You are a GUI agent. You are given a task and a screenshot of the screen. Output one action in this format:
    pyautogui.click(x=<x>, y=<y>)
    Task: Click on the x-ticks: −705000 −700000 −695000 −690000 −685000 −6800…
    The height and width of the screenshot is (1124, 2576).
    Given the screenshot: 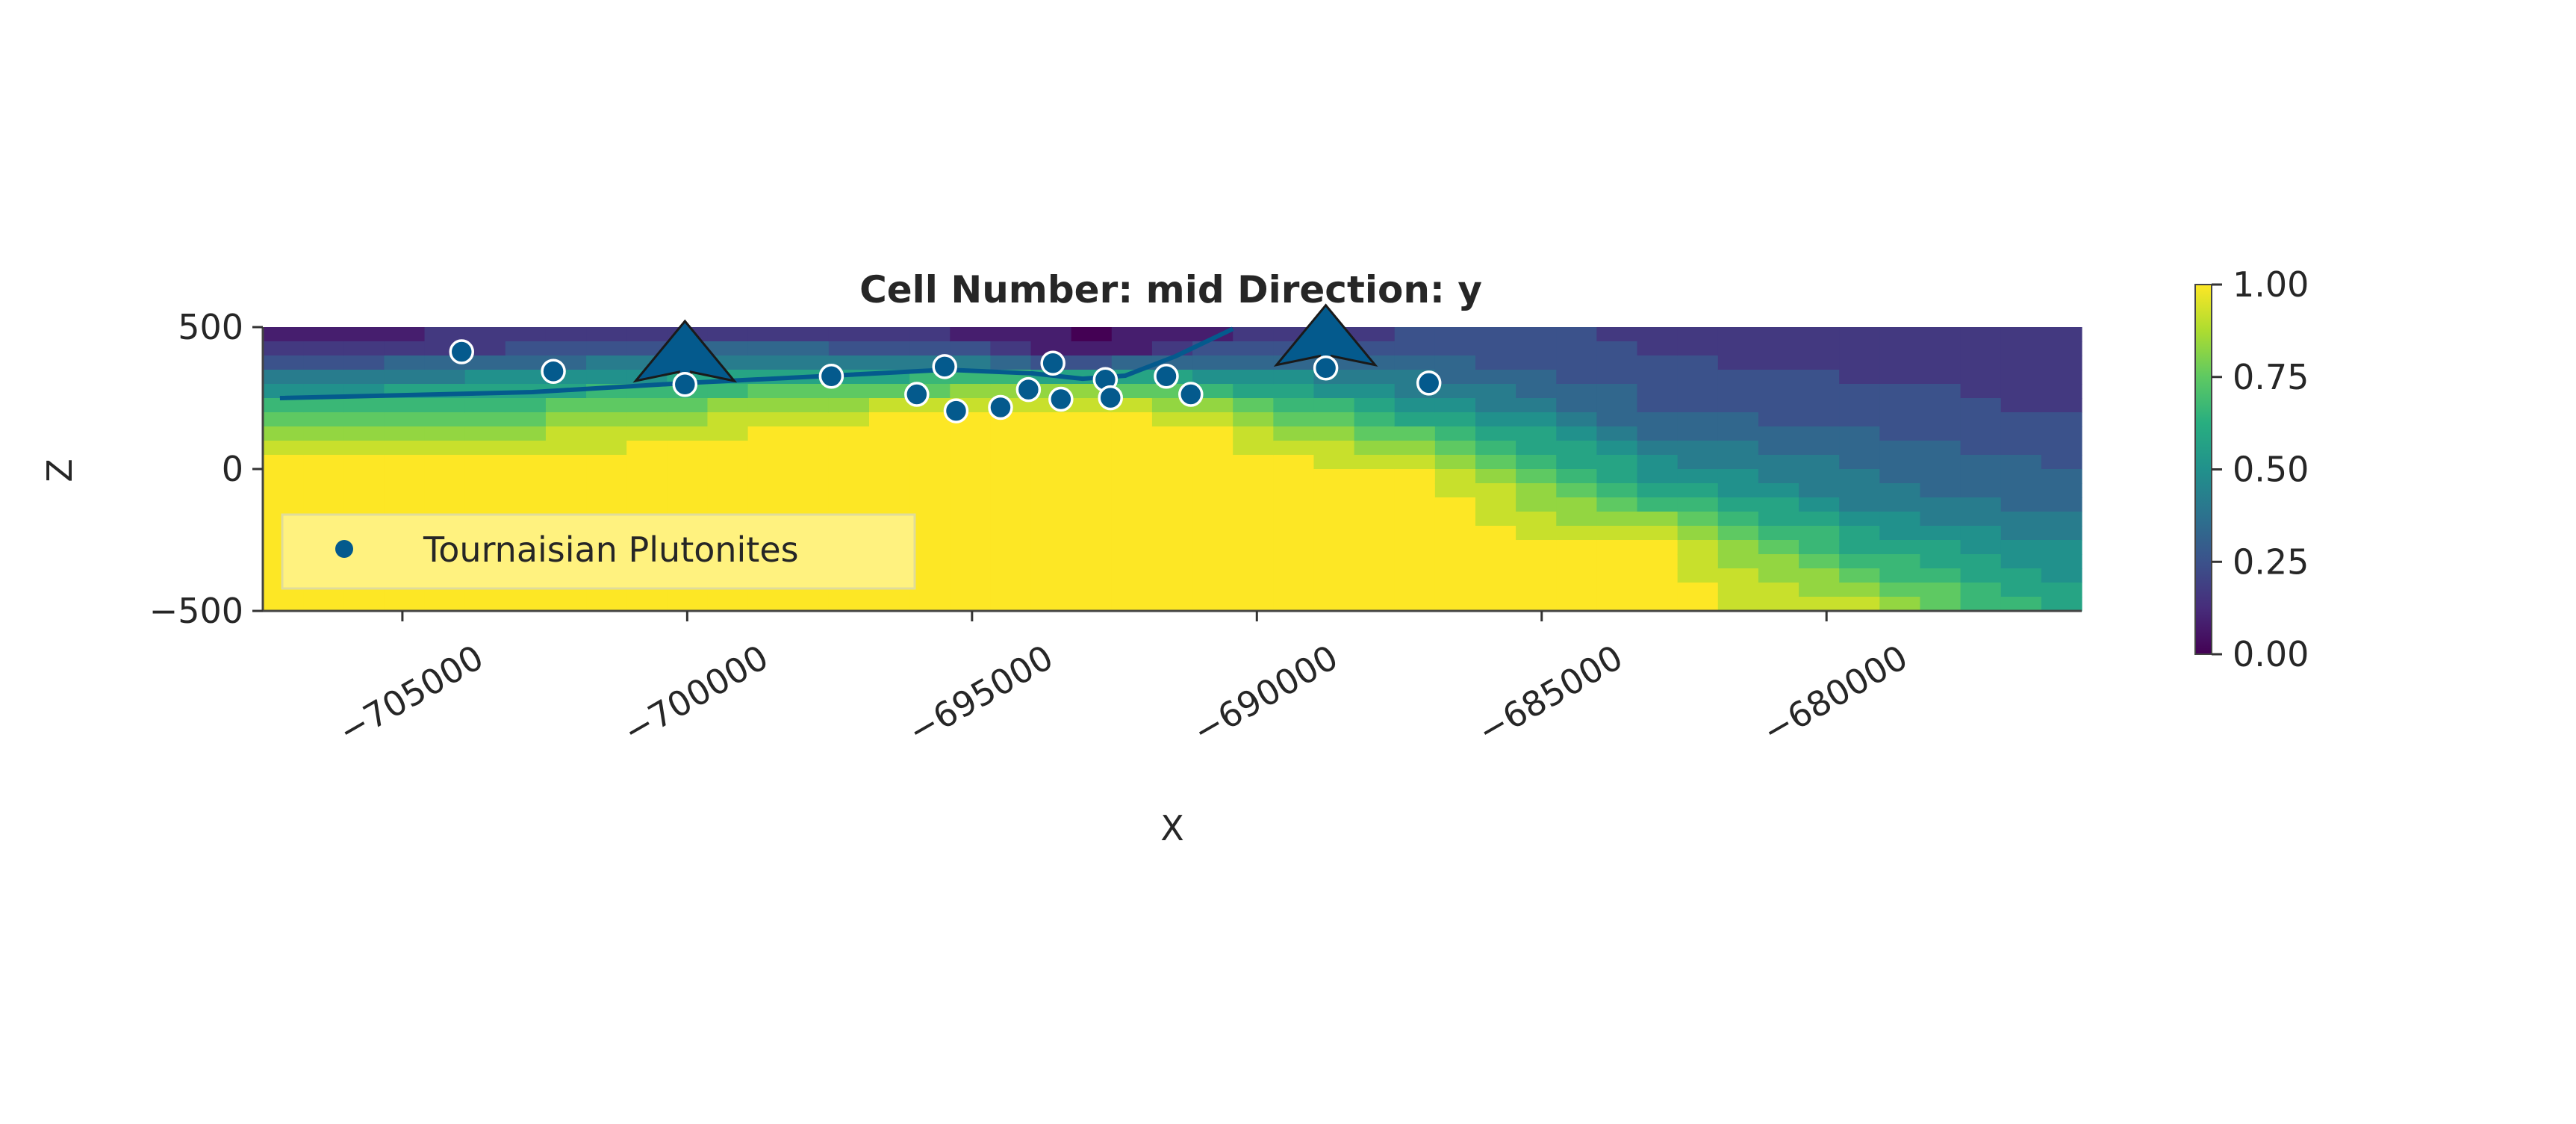 What is the action you would take?
    pyautogui.click(x=1123, y=682)
    